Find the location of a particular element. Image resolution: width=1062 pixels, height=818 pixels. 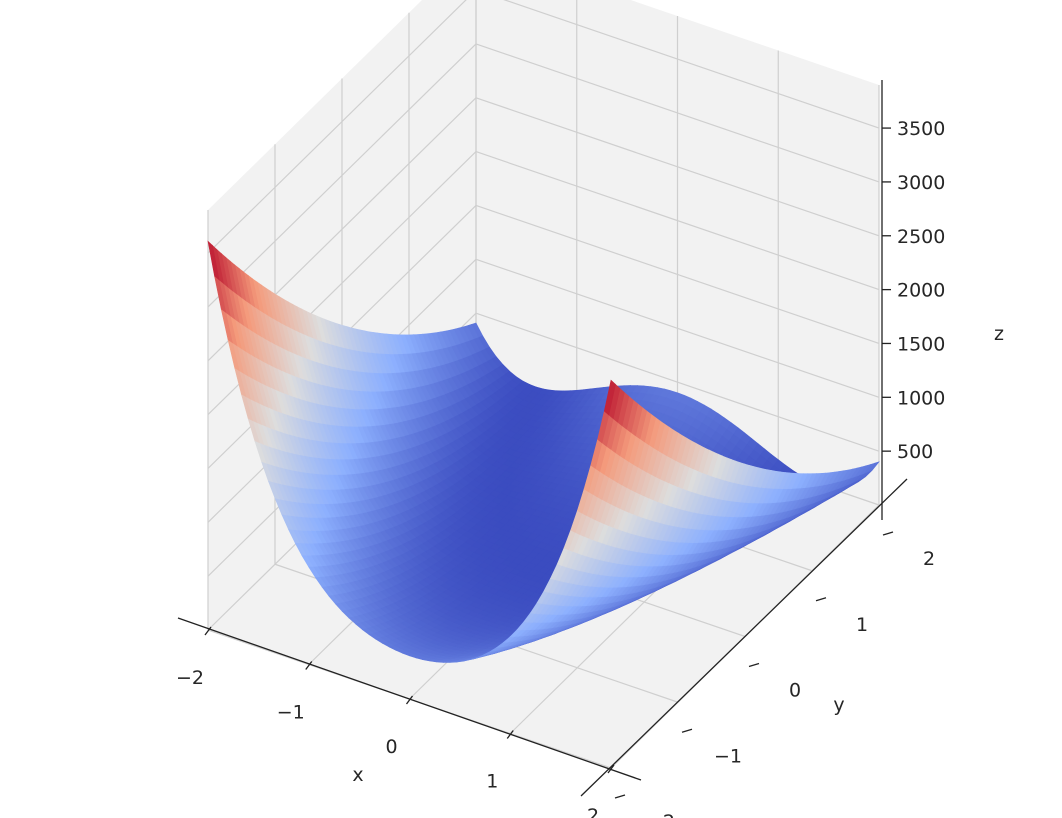

z-tick-label: 500 is located at coordinates (915, 452).